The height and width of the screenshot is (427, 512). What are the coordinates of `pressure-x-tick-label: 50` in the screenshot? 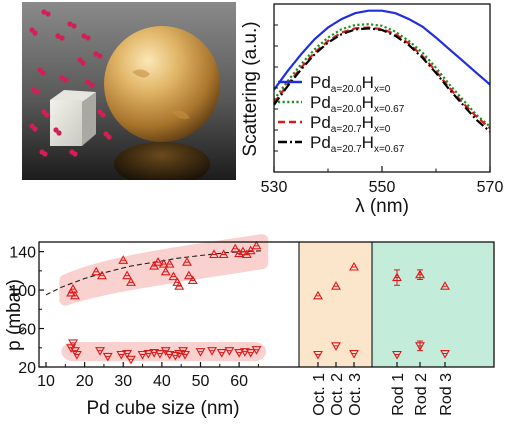 It's located at (201, 381).